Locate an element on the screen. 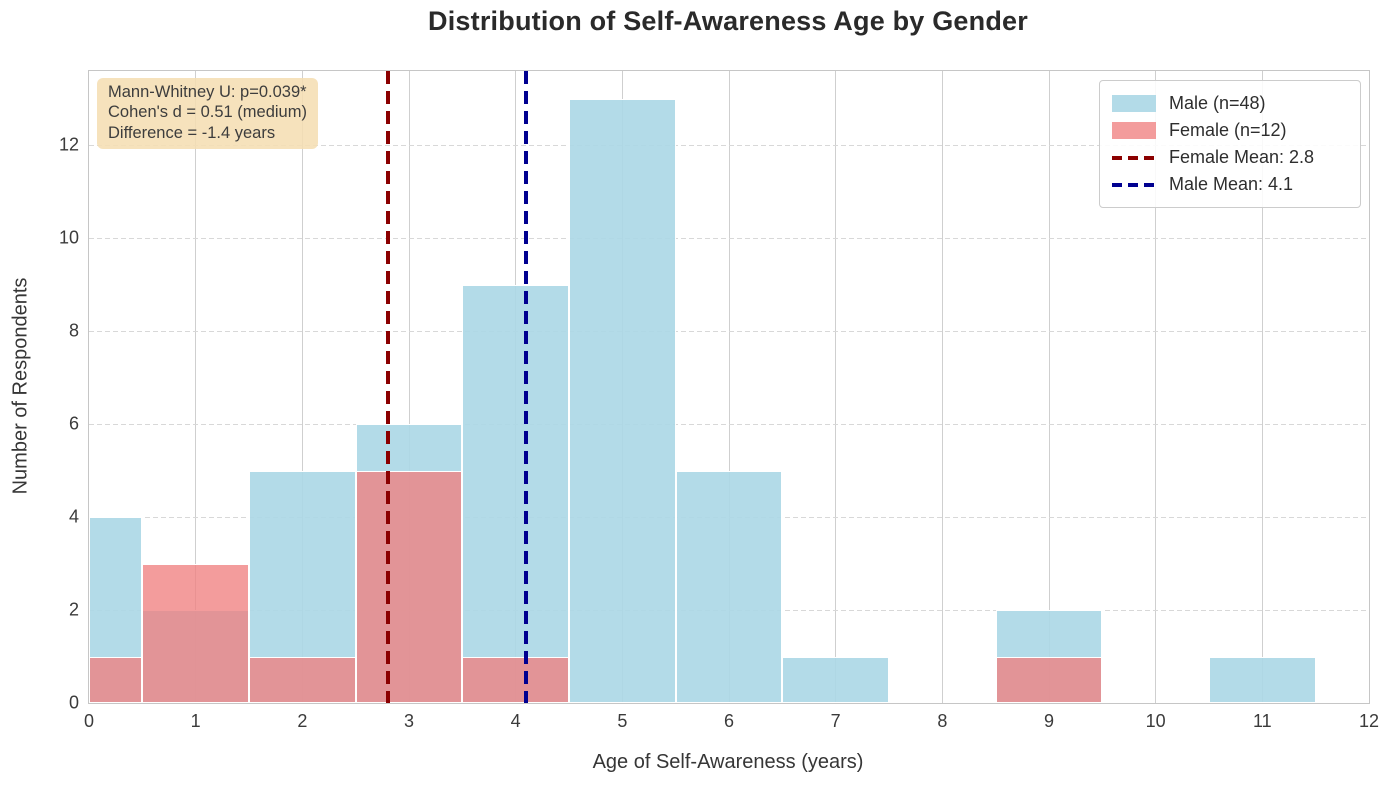 This screenshot has width=1389, height=790. male-swatch-icon is located at coordinates (1134, 103).